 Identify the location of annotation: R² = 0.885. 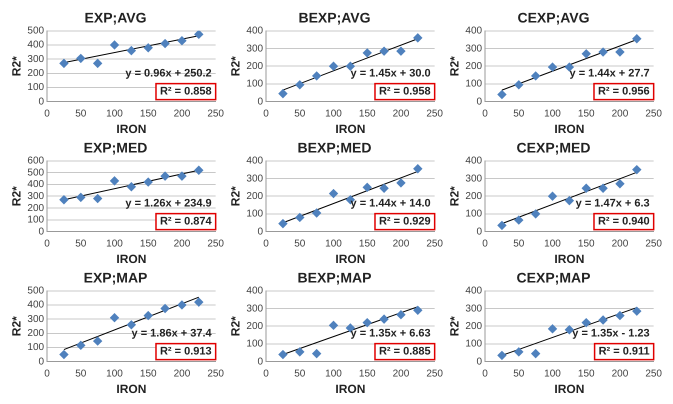
(404, 352).